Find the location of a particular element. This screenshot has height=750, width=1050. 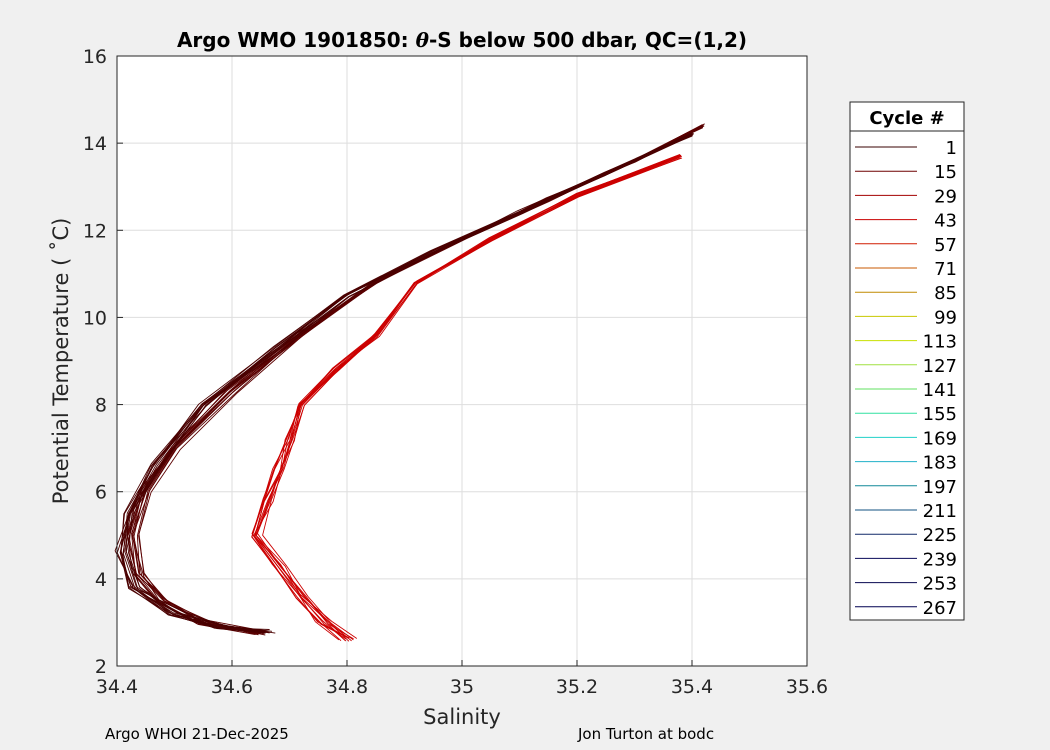

y-tick-label: 8 is located at coordinates (101, 406).